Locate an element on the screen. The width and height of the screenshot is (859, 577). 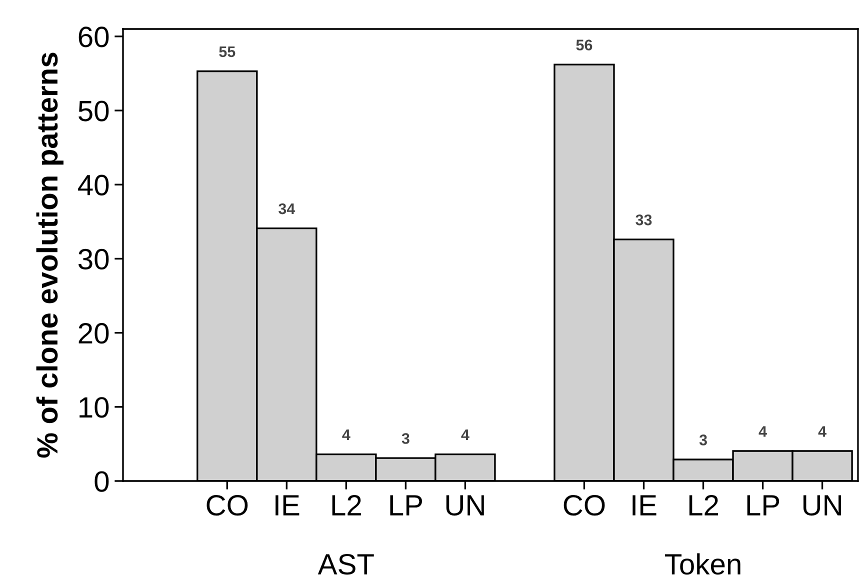
y-tick-label: 50 is located at coordinates (93, 111).